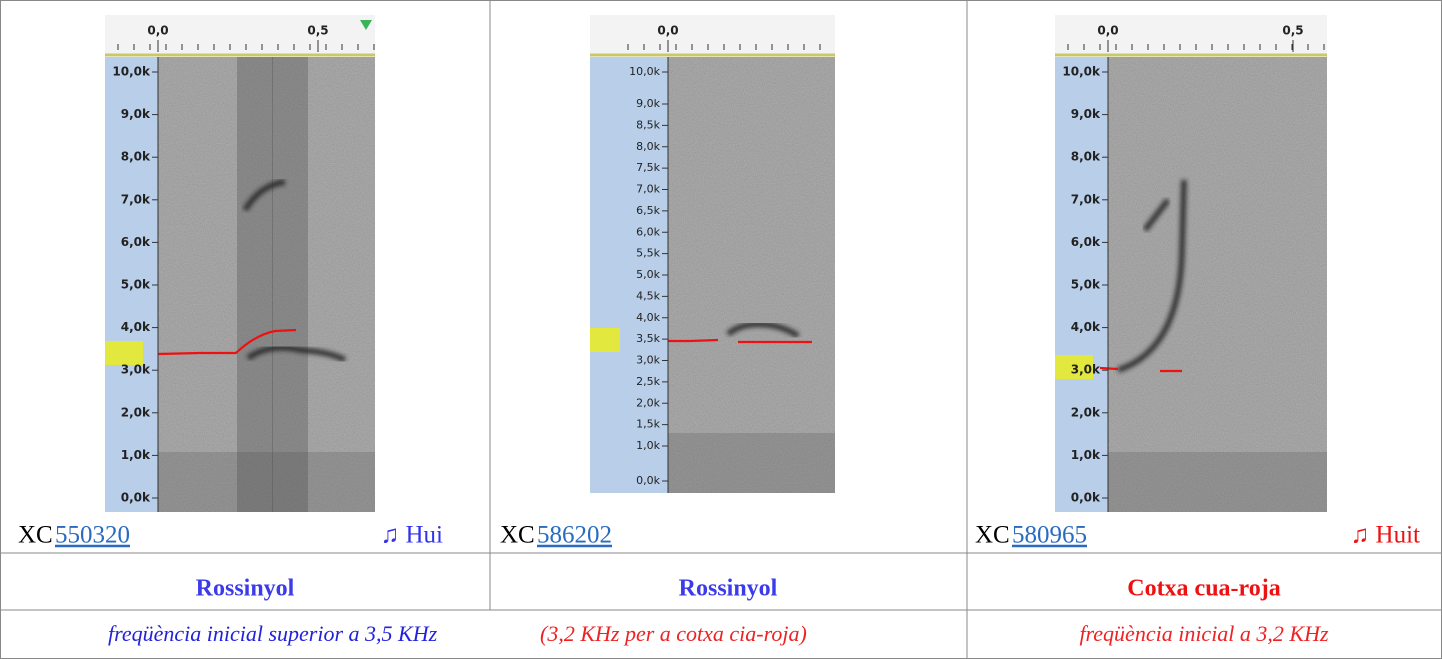  What do you see at coordinates (92, 535) in the screenshot?
I see `xc-link: 550320` at bounding box center [92, 535].